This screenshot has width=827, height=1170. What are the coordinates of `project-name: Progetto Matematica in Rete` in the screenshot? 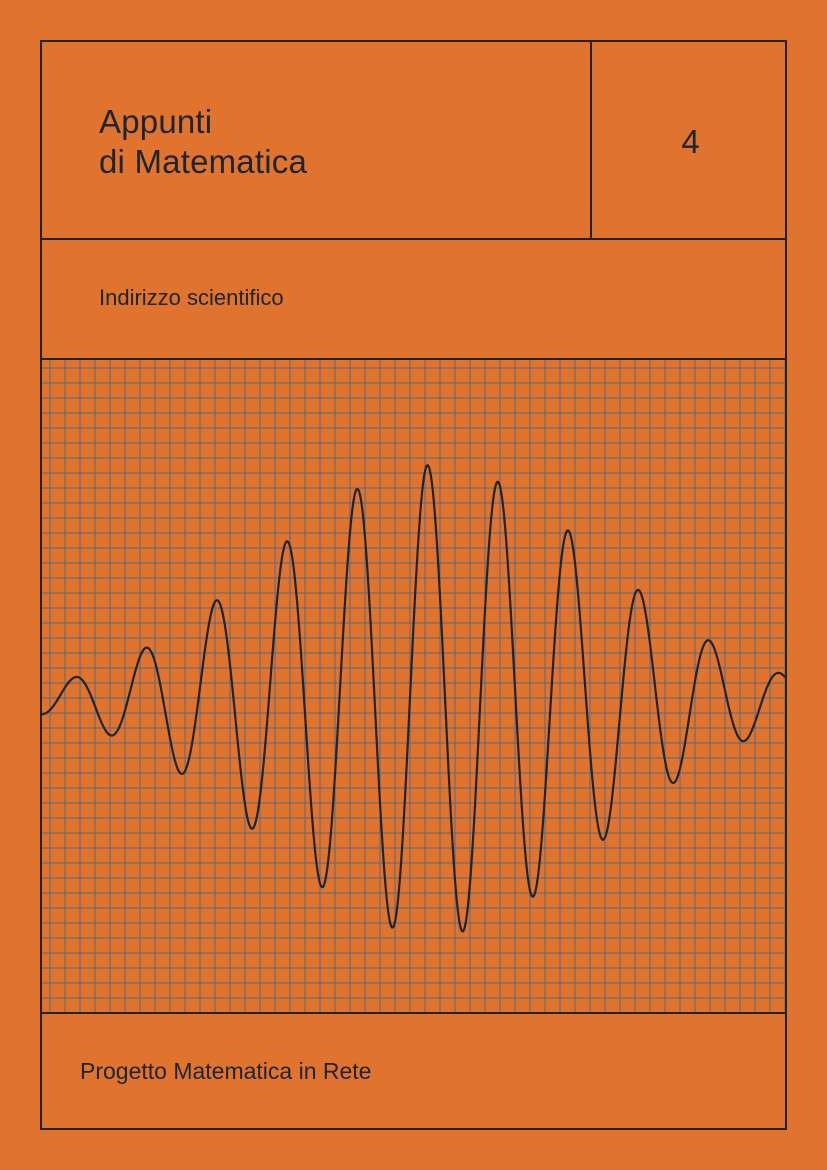 It's located at (226, 1071).